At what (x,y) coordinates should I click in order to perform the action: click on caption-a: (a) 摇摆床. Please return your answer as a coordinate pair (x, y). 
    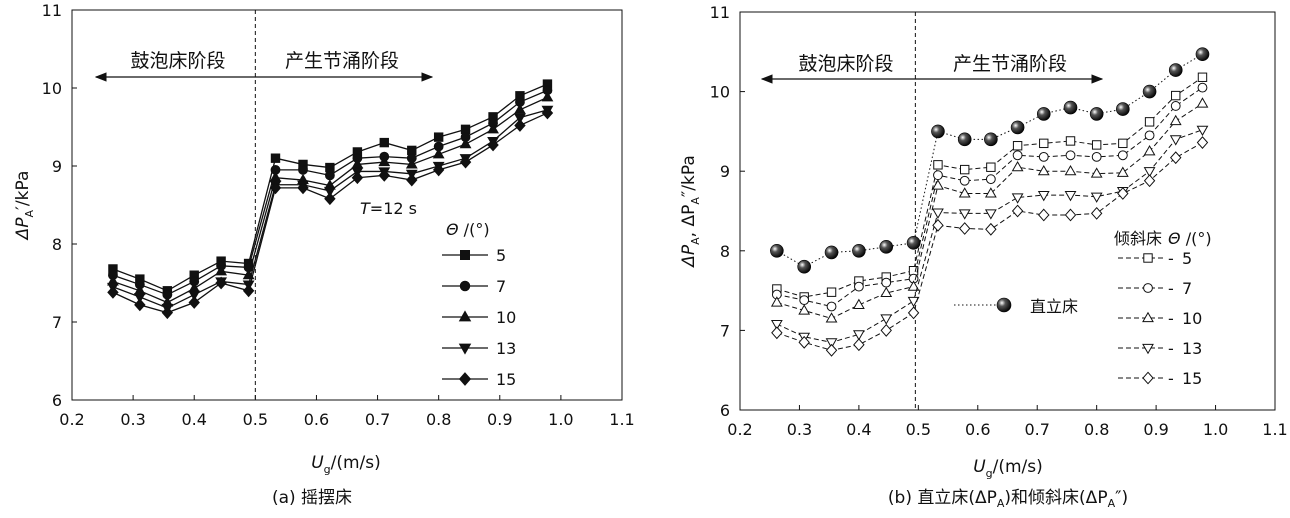
    Looking at the image, I should click on (312, 498).